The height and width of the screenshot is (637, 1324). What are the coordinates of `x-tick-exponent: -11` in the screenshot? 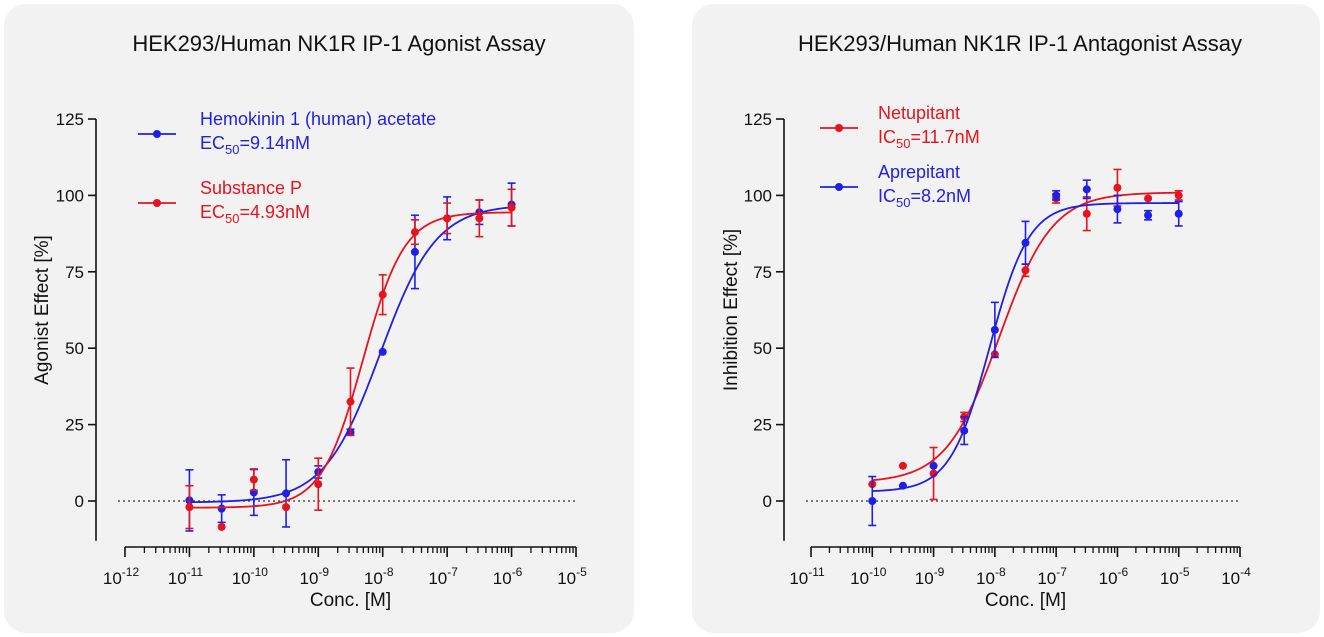 It's located at (816, 572).